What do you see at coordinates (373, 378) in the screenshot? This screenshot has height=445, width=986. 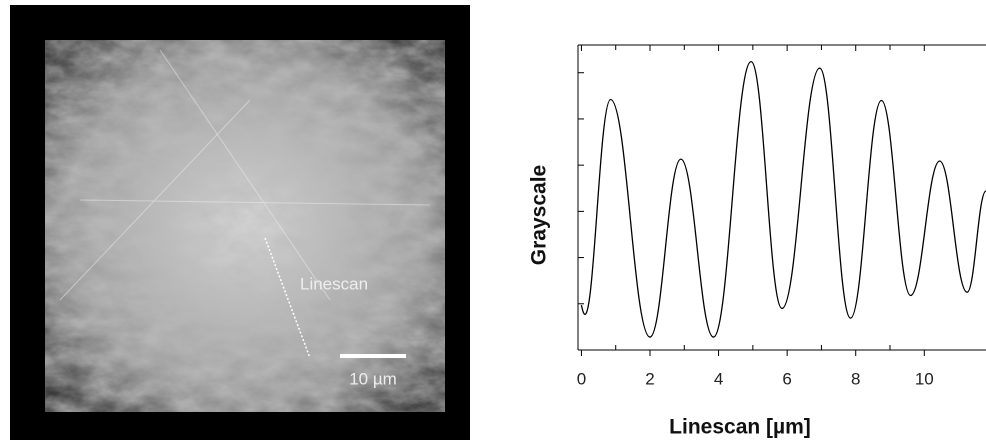 I see `scale-bar-label: 10 µm` at bounding box center [373, 378].